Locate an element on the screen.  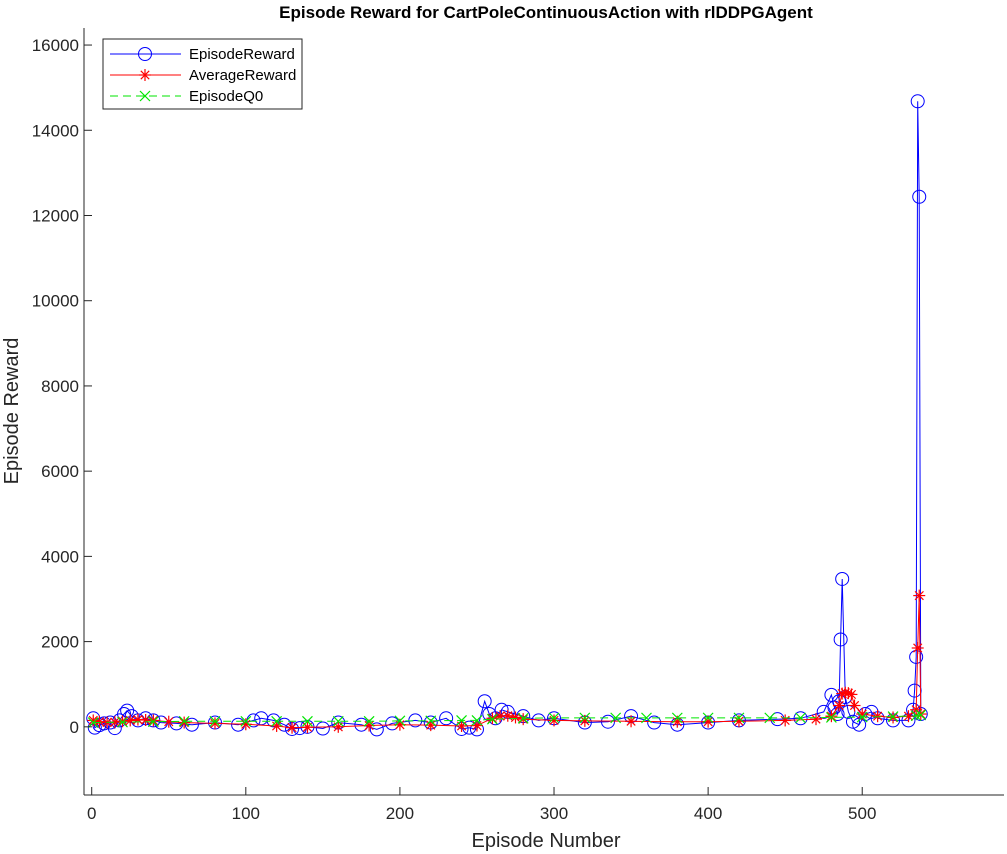
series-episodeq0-point-25-d2 is located at coordinates (831, 717).